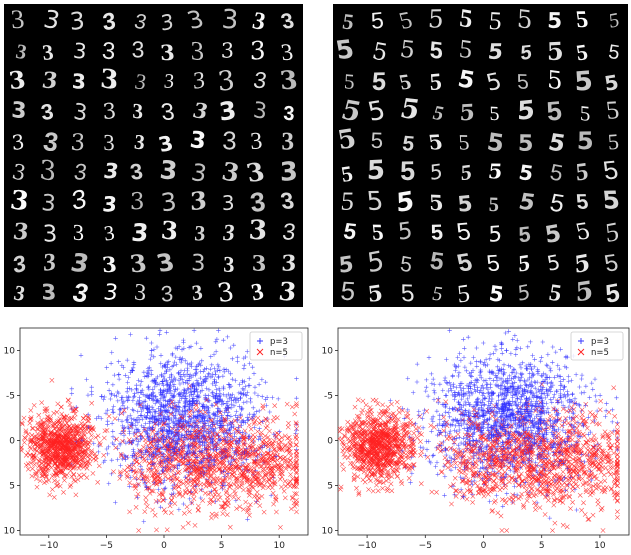 Image resolution: width=631 pixels, height=555 pixels. Describe the element at coordinates (279, 342) in the screenshot. I see `legend-label: p=3` at that location.